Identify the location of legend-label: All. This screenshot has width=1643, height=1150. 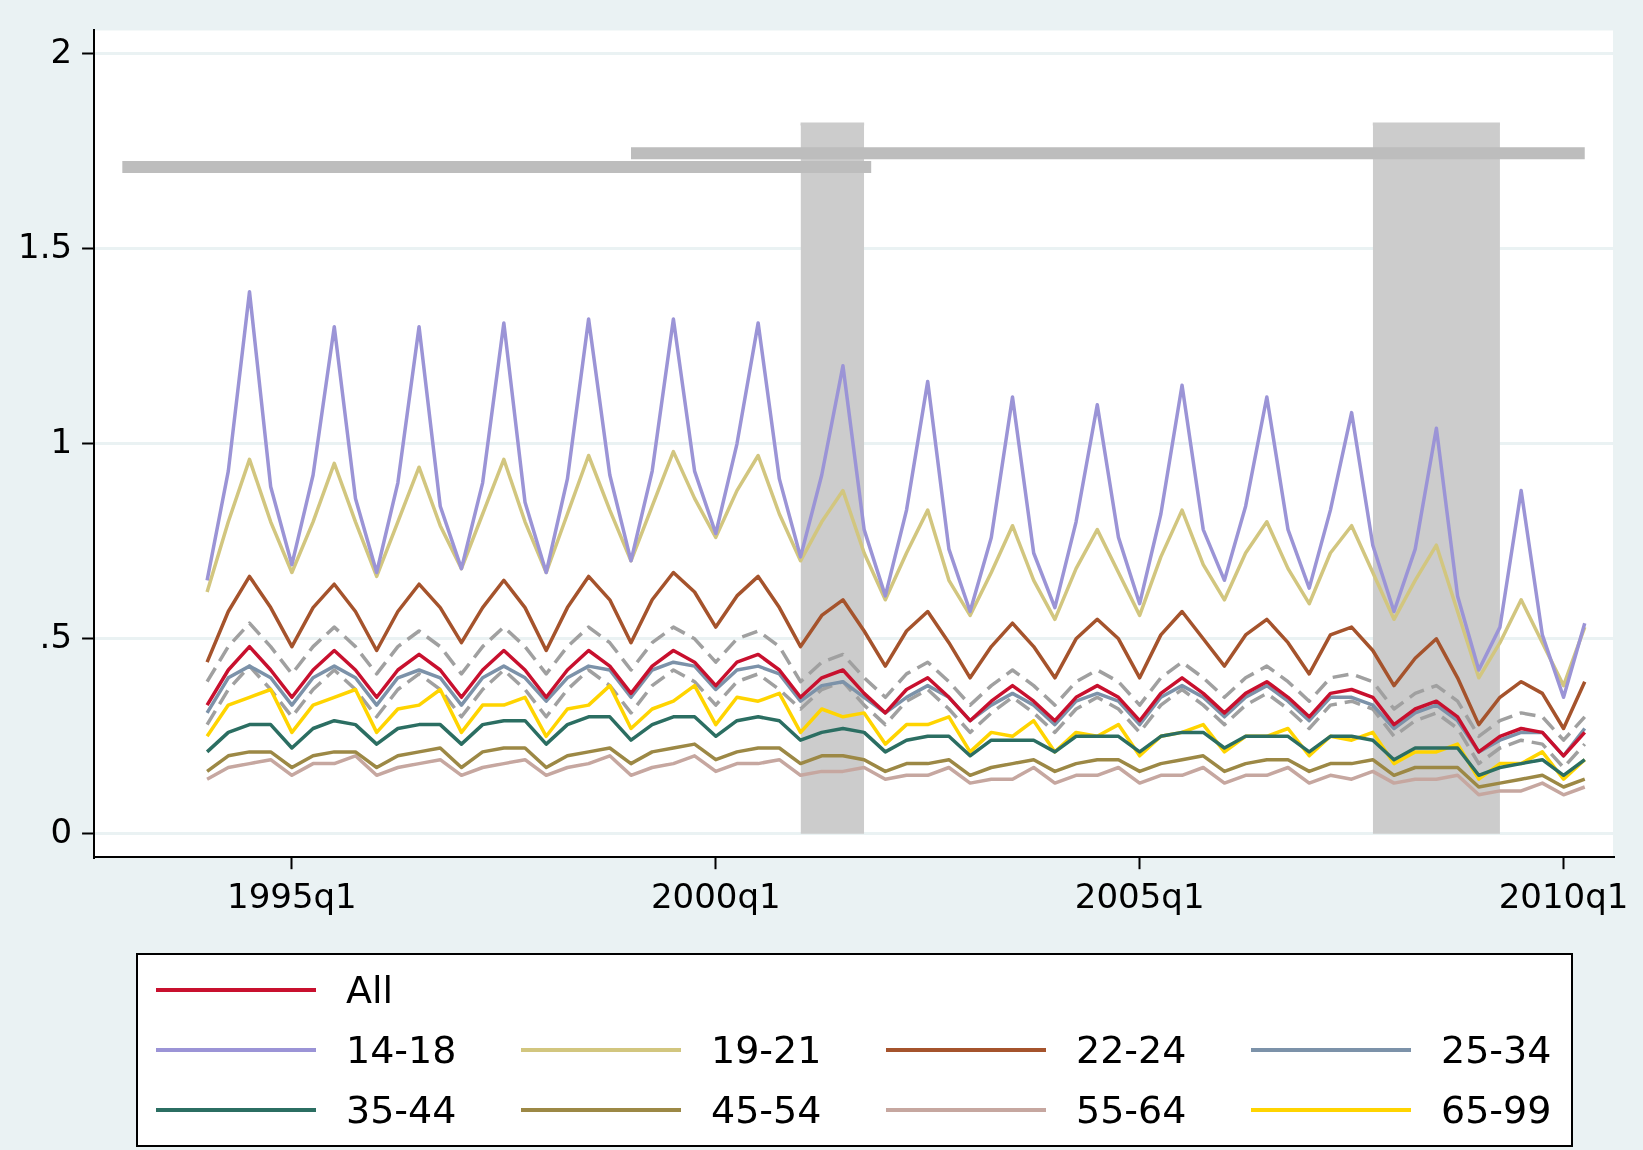
(370, 990).